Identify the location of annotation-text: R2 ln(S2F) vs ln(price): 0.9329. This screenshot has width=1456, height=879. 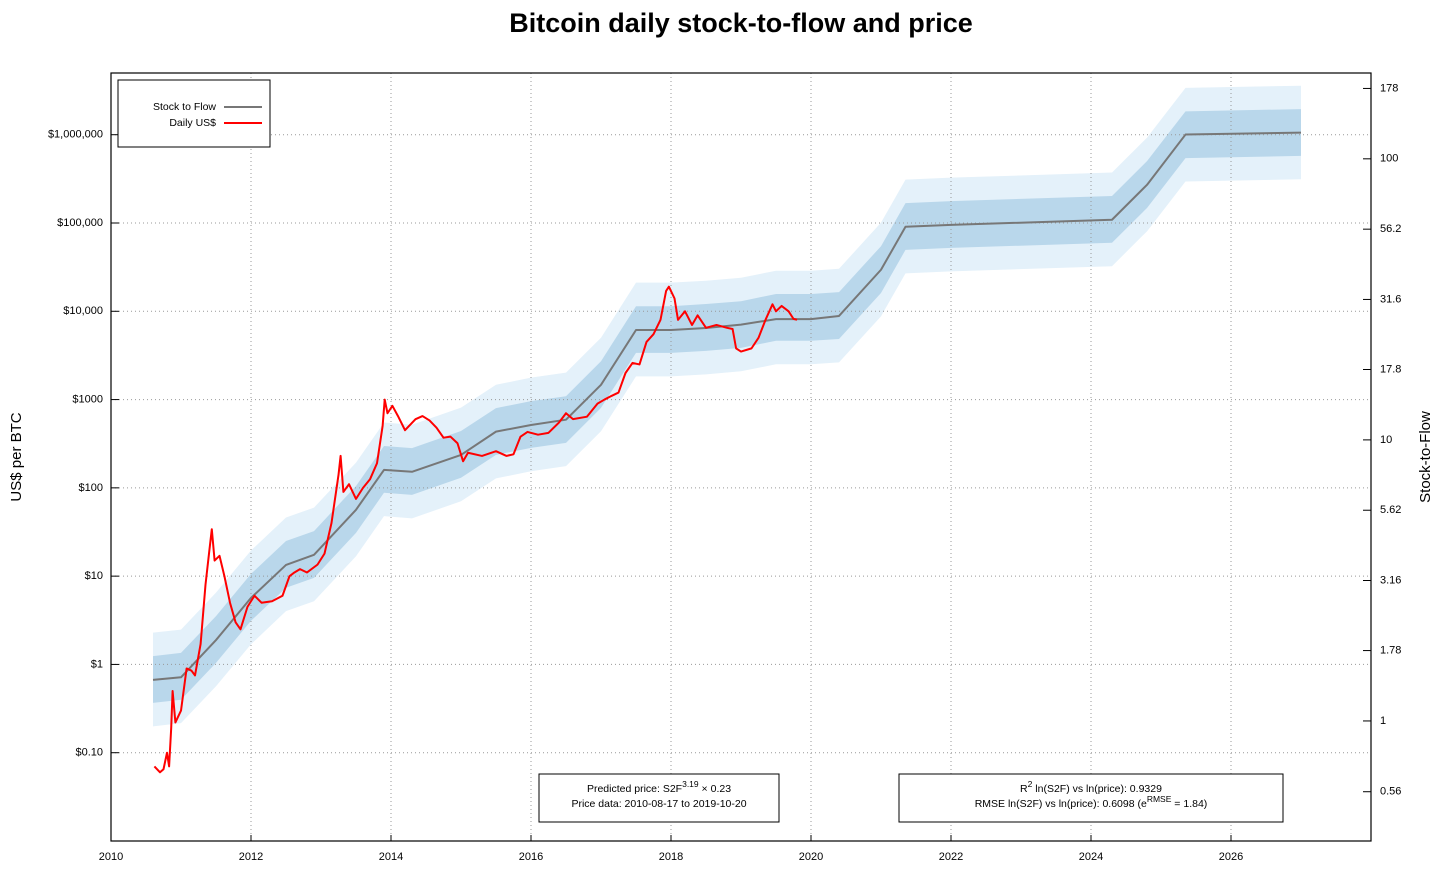
(1091, 787).